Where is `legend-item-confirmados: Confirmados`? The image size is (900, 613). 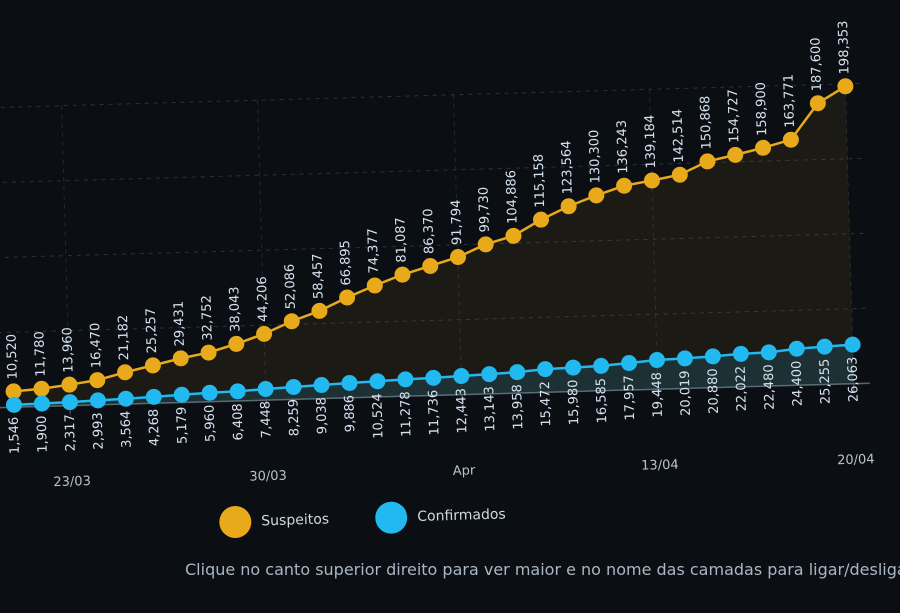
legend-item-confirmados: Confirmados is located at coordinates (440, 516).